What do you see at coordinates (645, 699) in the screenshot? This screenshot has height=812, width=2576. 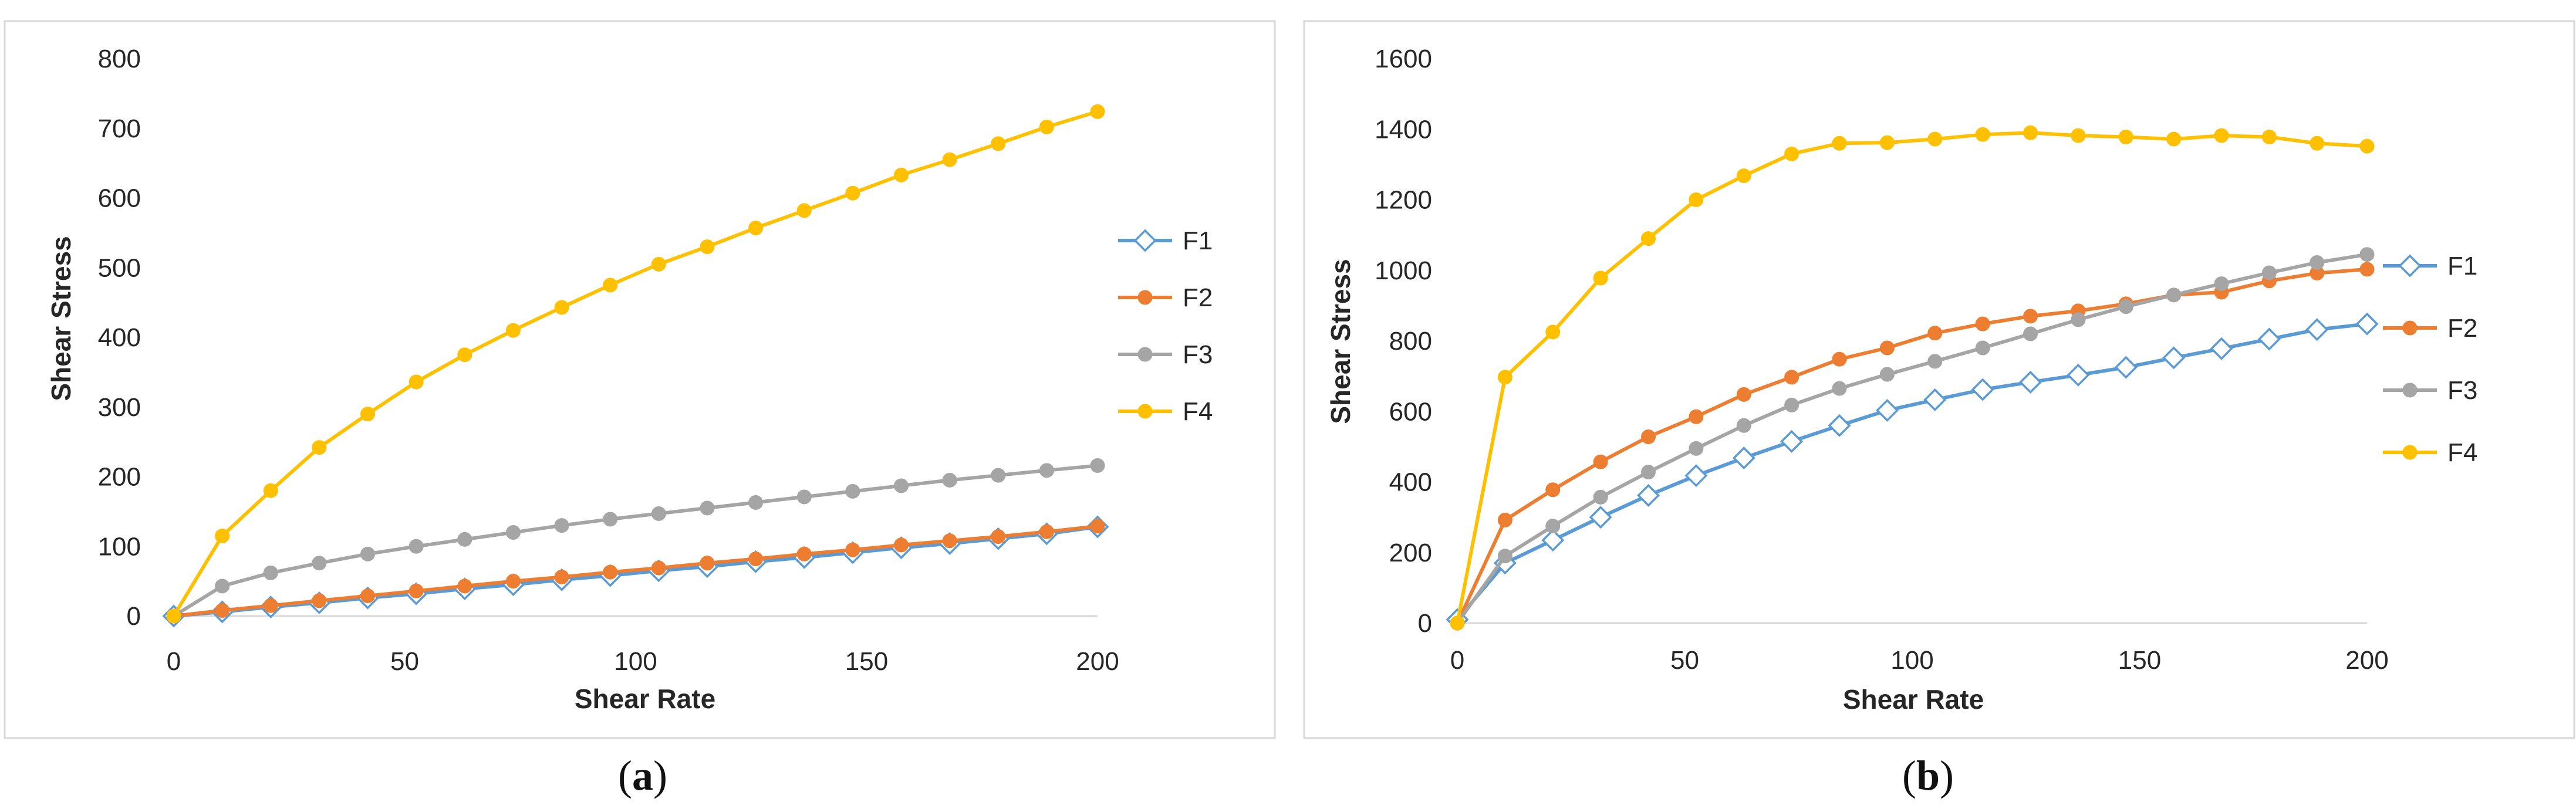 I see `panel-a-x-axis-title: Shear Rate` at bounding box center [645, 699].